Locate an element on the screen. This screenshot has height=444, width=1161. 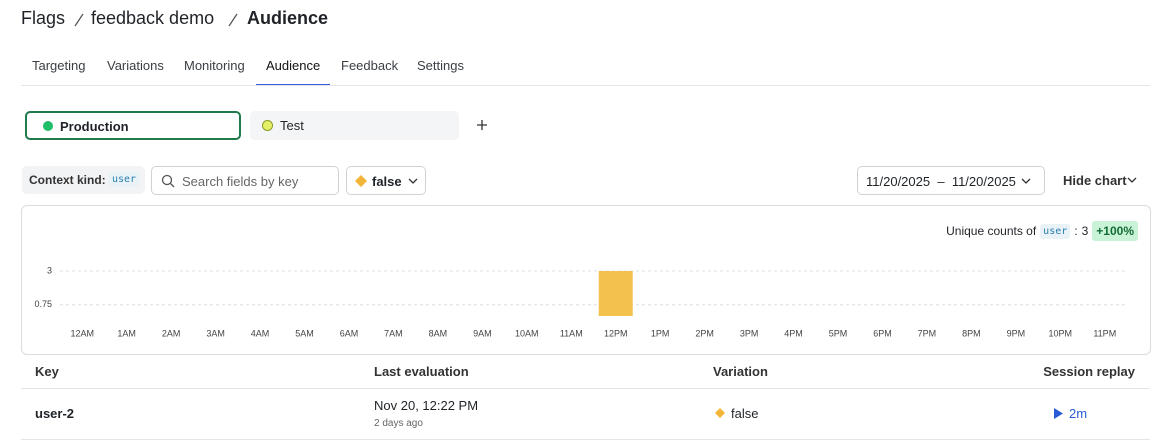
breadcrumb-item: Audience is located at coordinates (288, 18).